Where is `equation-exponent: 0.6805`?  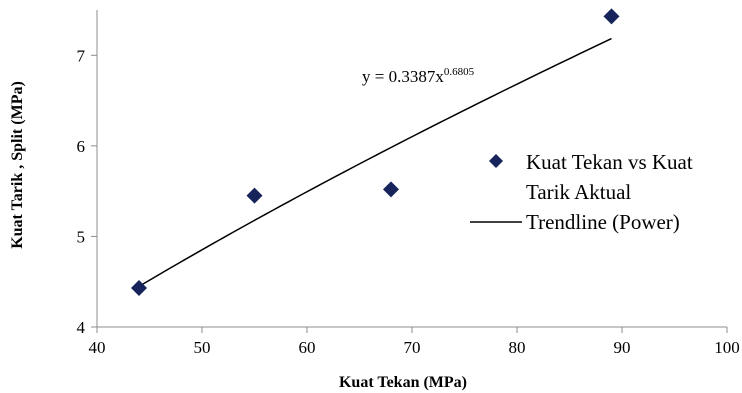
equation-exponent: 0.6805 is located at coordinates (459, 72).